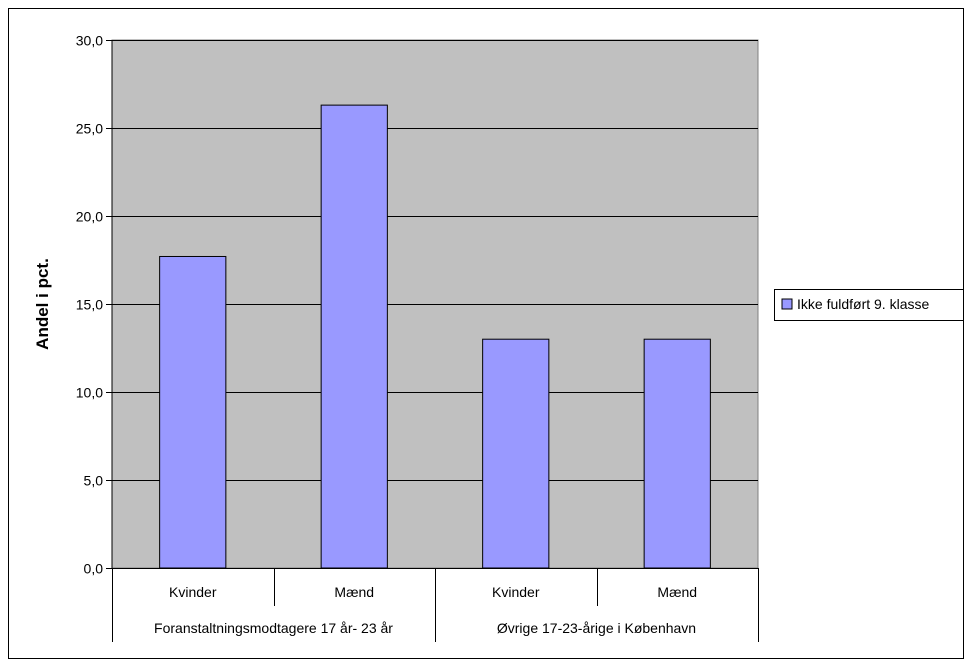 This screenshot has height=659, width=964. Describe the element at coordinates (89, 129) in the screenshot. I see `y-tick-label: 25,0` at that location.